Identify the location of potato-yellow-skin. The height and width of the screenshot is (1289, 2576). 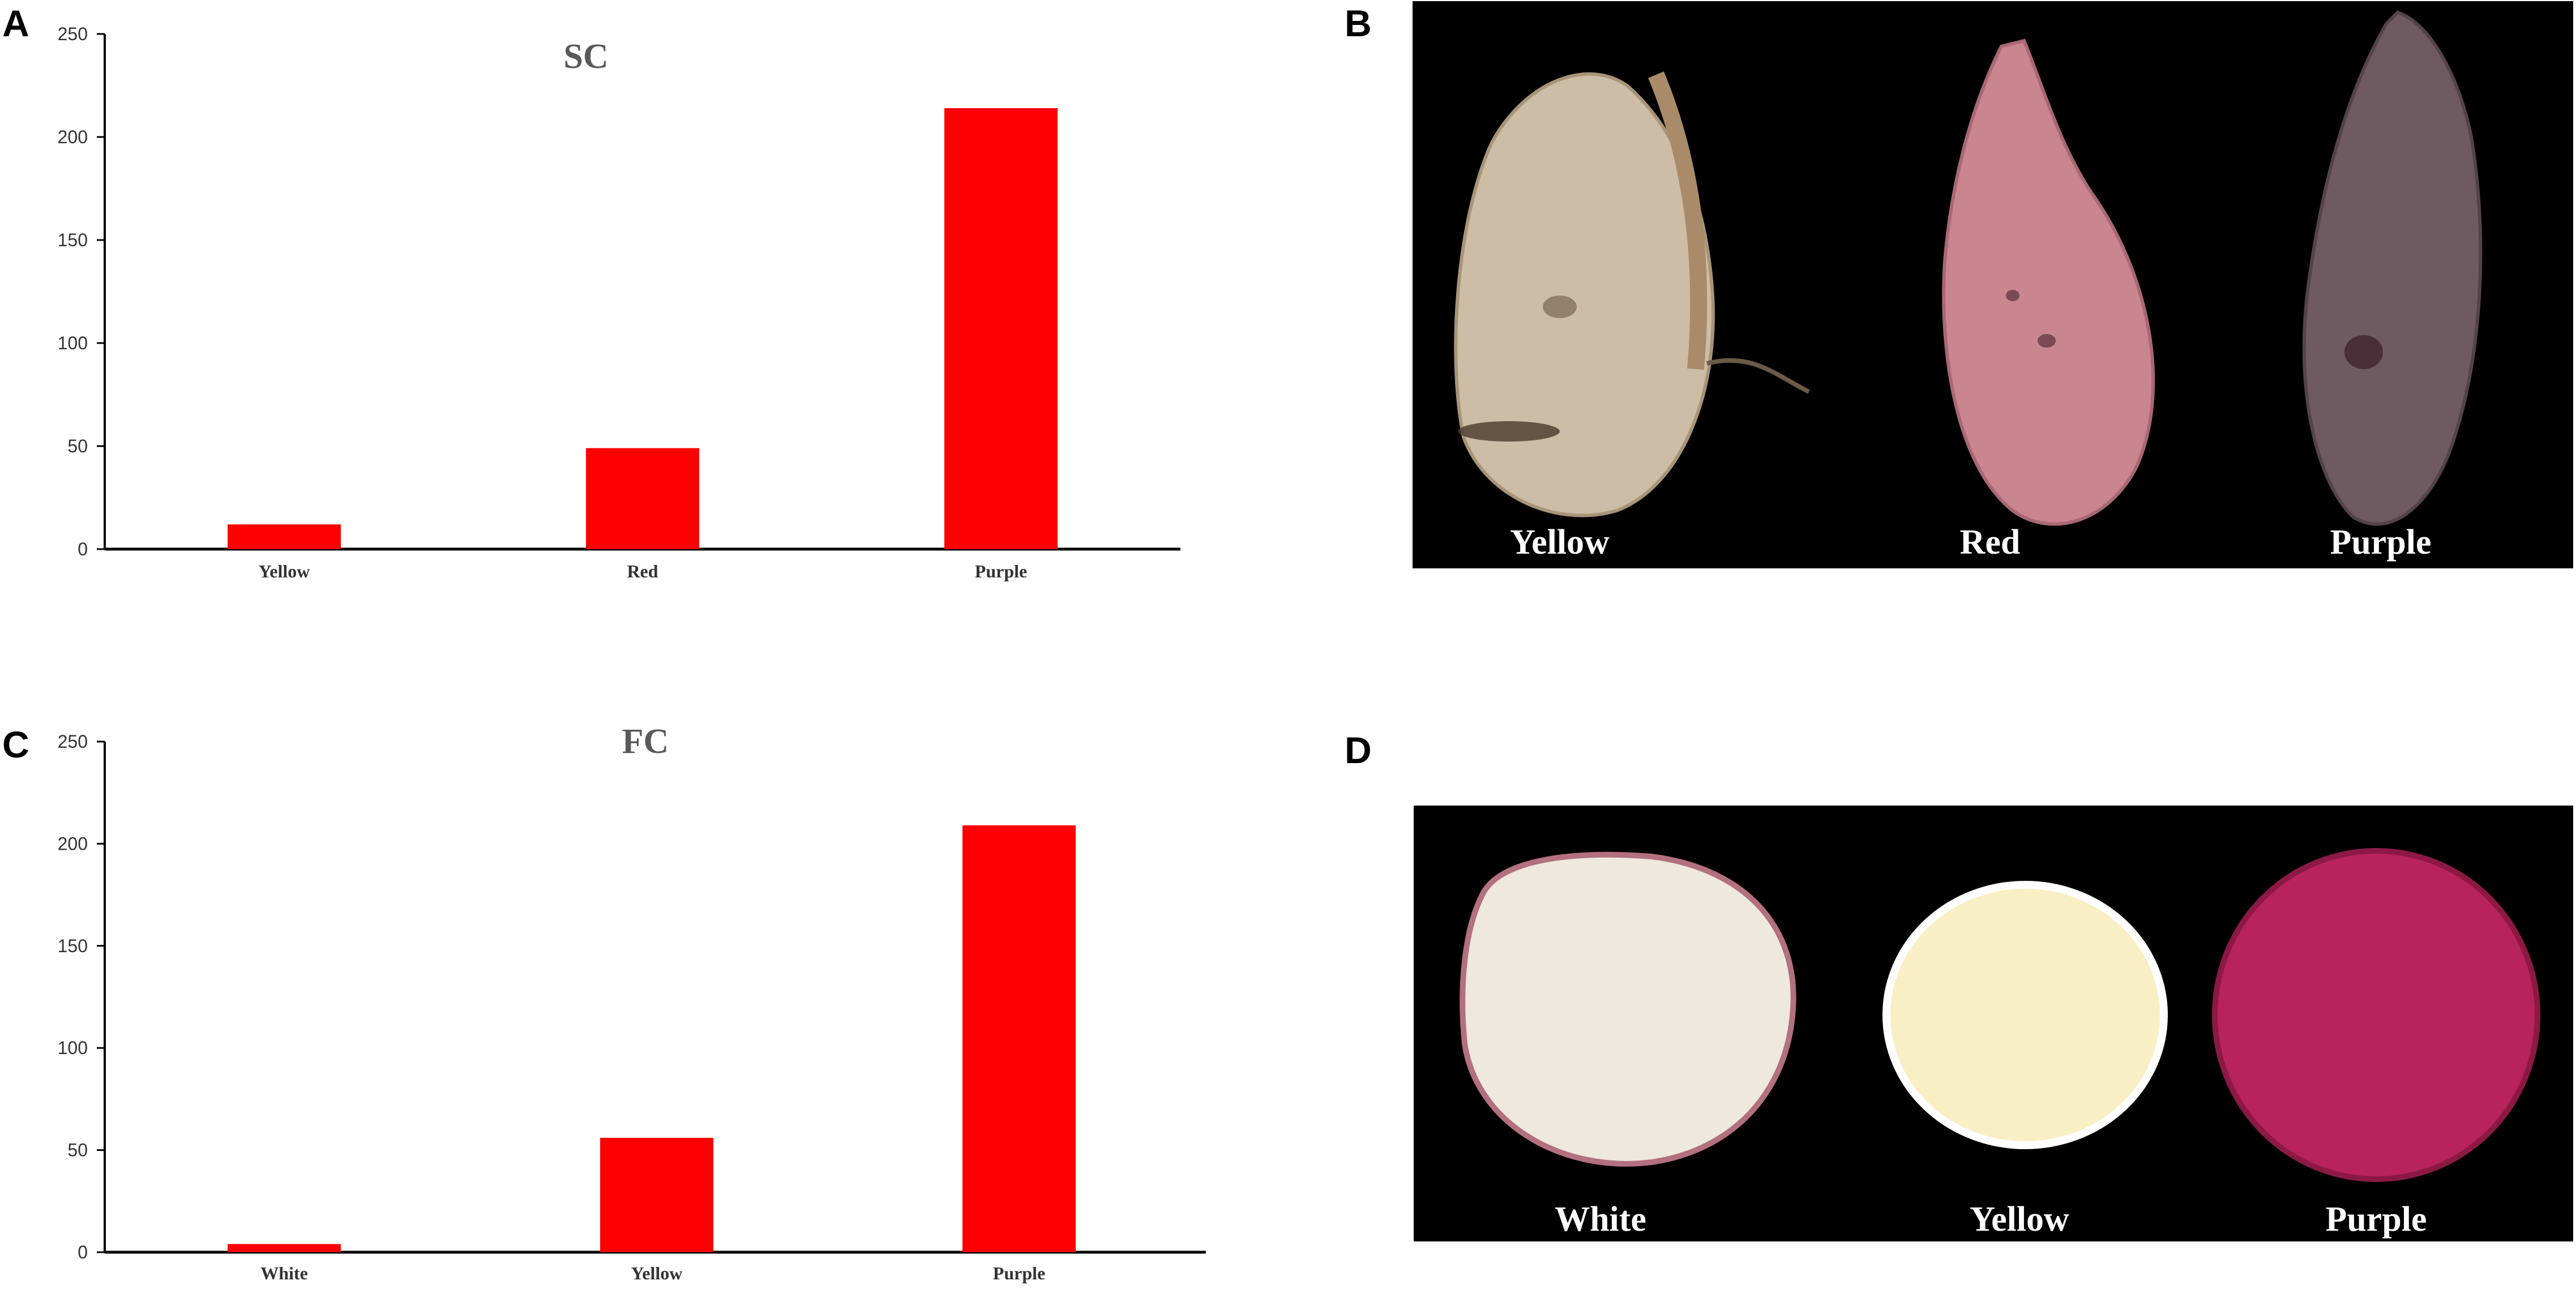
(1584, 294).